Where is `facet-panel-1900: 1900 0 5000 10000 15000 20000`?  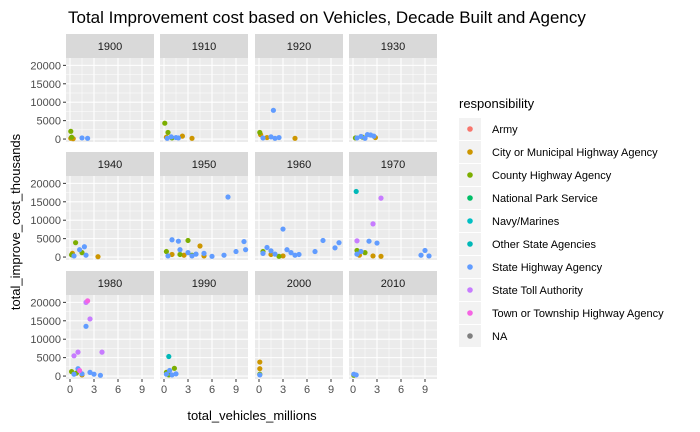 facet-panel-1900: 1900 0 5000 10000 15000 20000 is located at coordinates (92, 90).